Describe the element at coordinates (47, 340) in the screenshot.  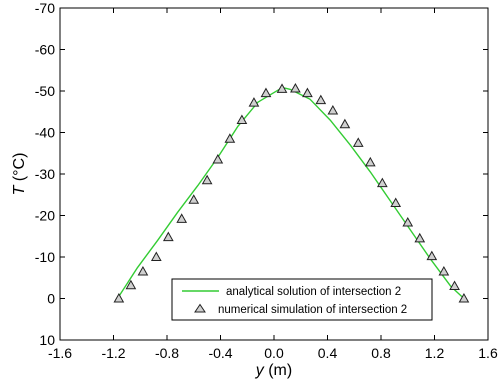
I see `y-tick-label: 10` at that location.